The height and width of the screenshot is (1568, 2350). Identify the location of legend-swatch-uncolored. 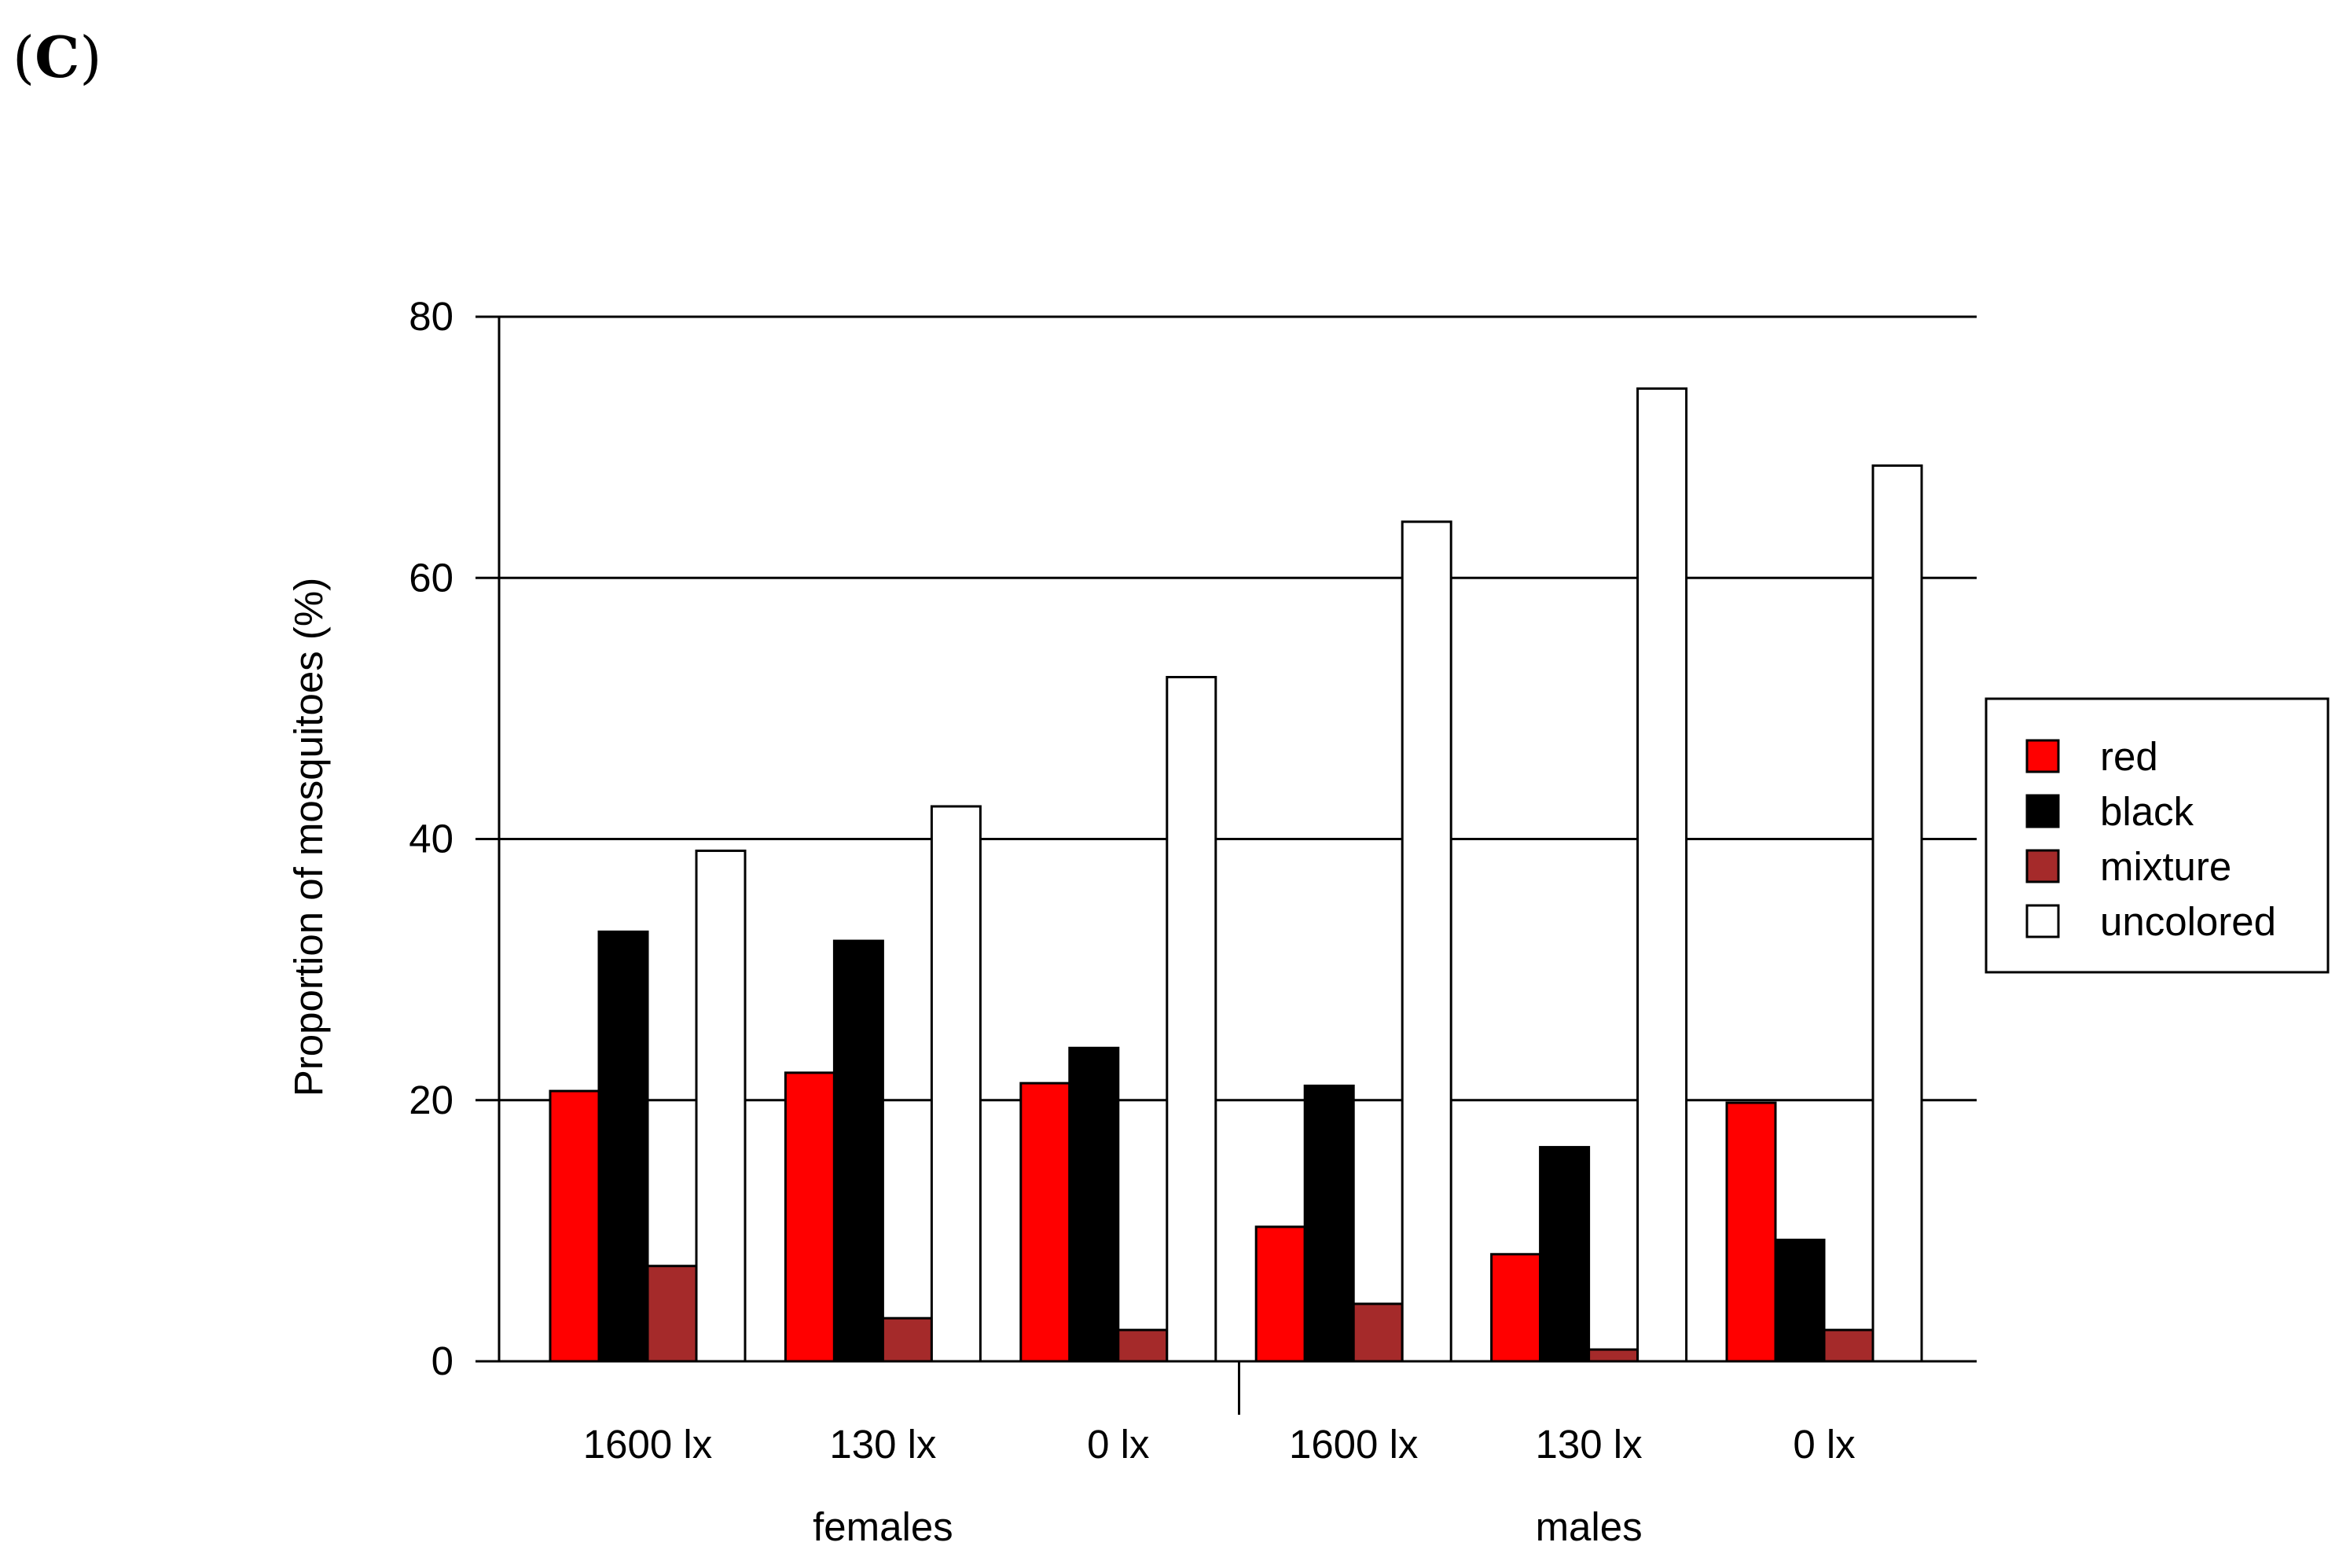
(2042, 921).